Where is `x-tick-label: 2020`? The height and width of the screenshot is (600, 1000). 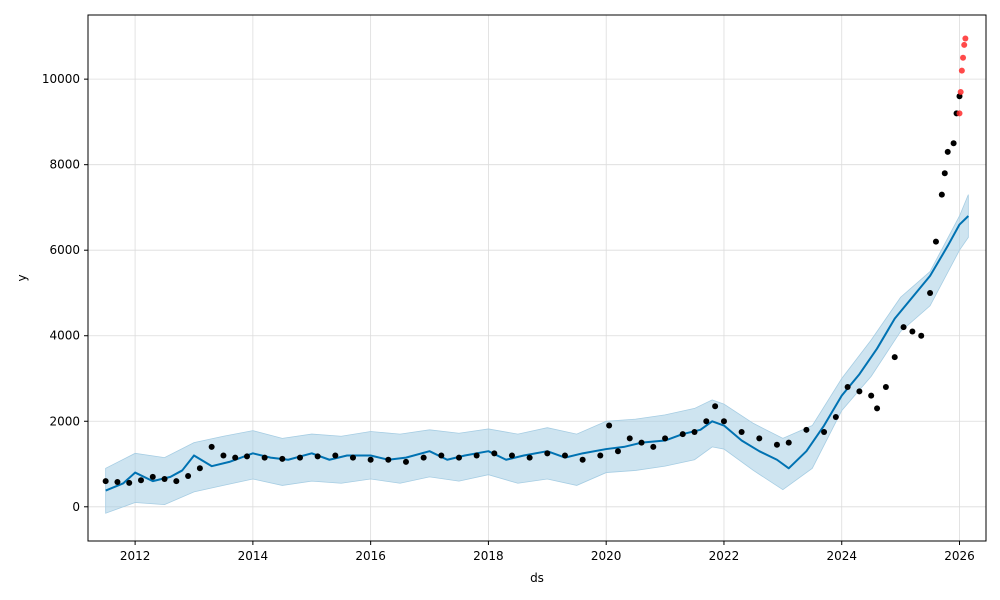
x-tick-label: 2020 is located at coordinates (606, 556).